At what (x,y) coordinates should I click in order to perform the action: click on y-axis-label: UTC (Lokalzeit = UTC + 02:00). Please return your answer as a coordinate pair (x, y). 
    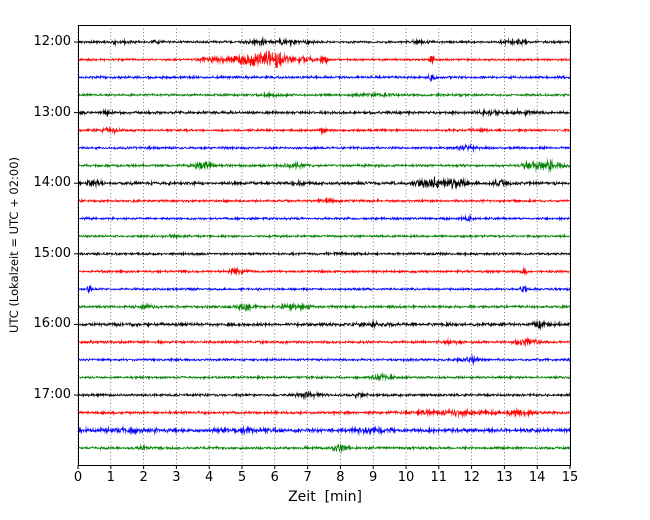
    Looking at the image, I should click on (14, 245).